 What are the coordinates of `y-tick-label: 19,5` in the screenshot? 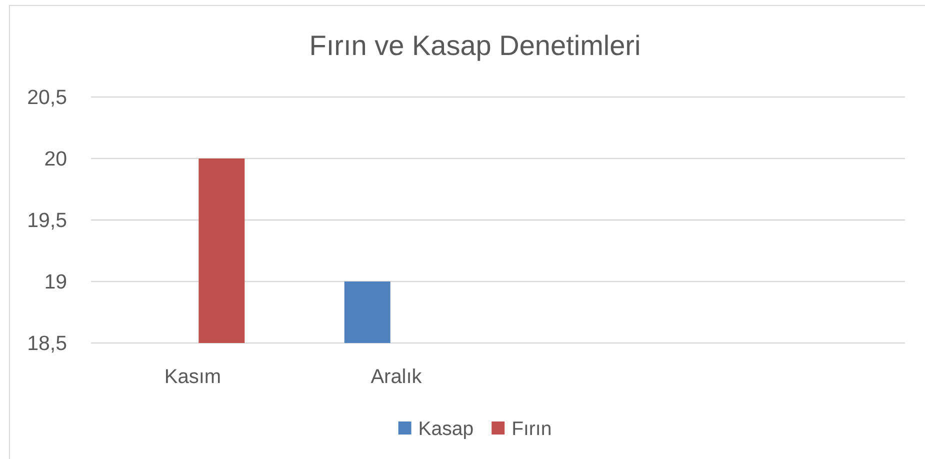 It's located at (47, 220).